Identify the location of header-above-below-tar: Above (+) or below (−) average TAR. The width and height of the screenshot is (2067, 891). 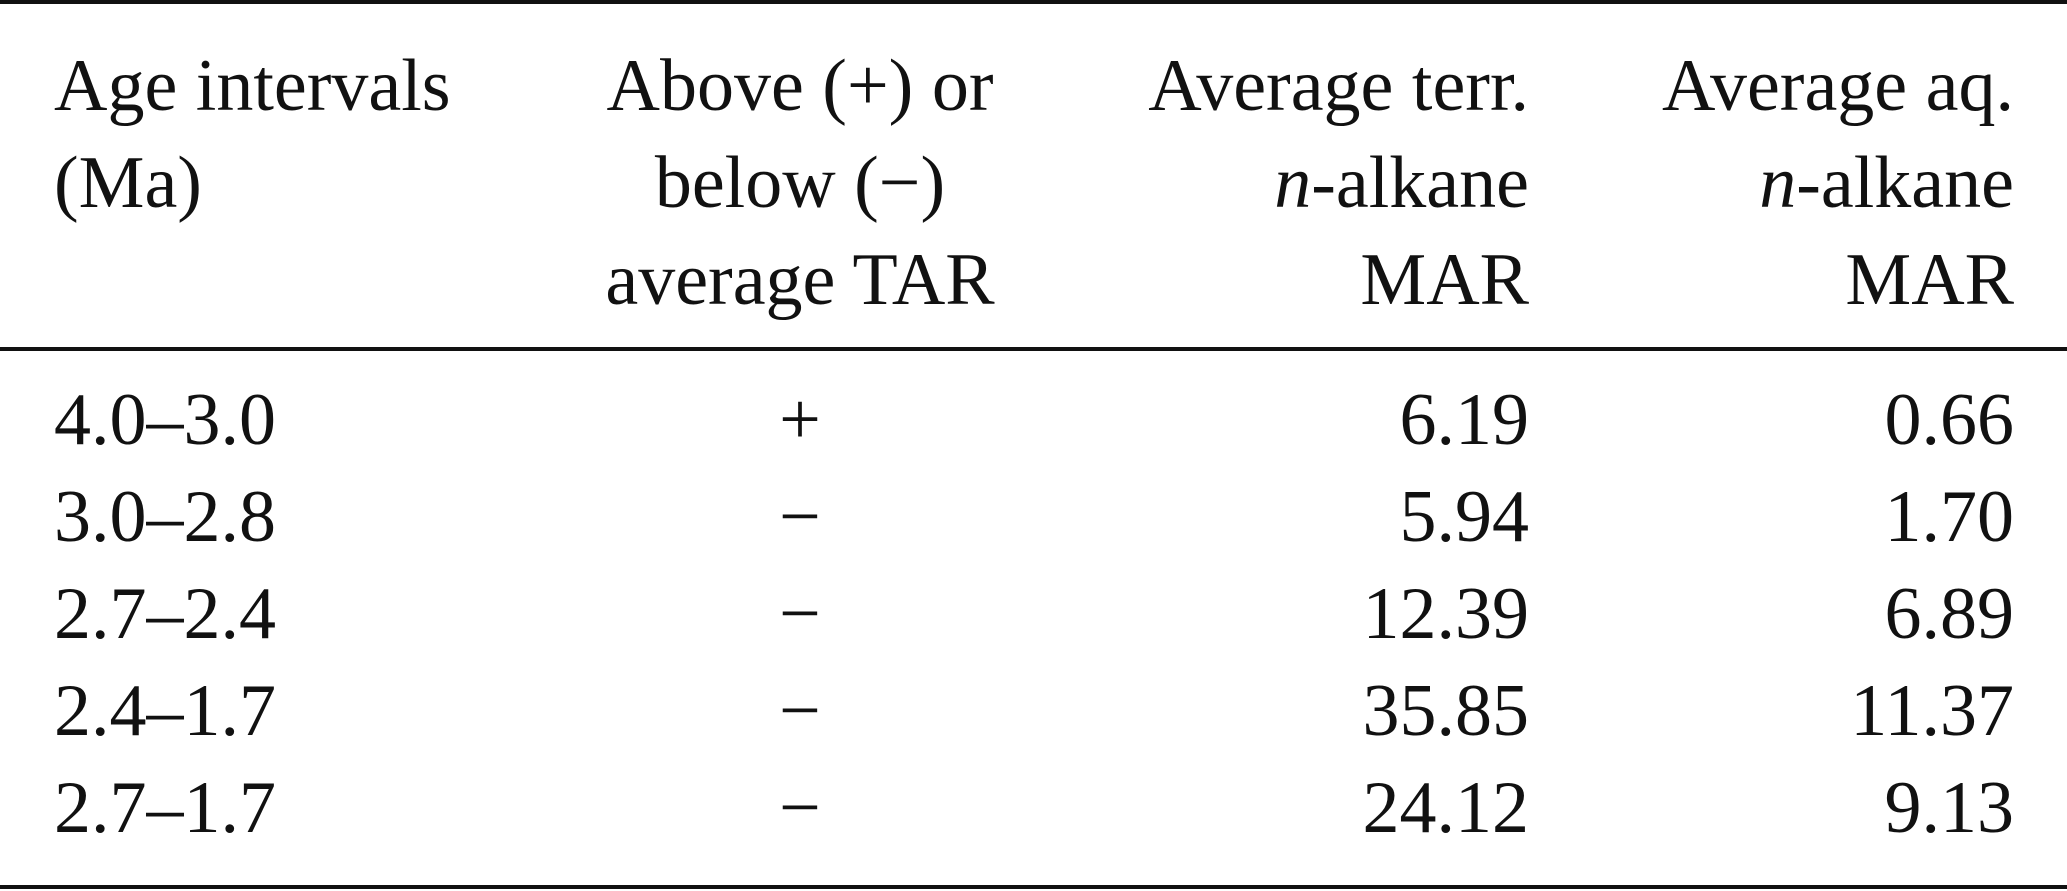
(800, 183).